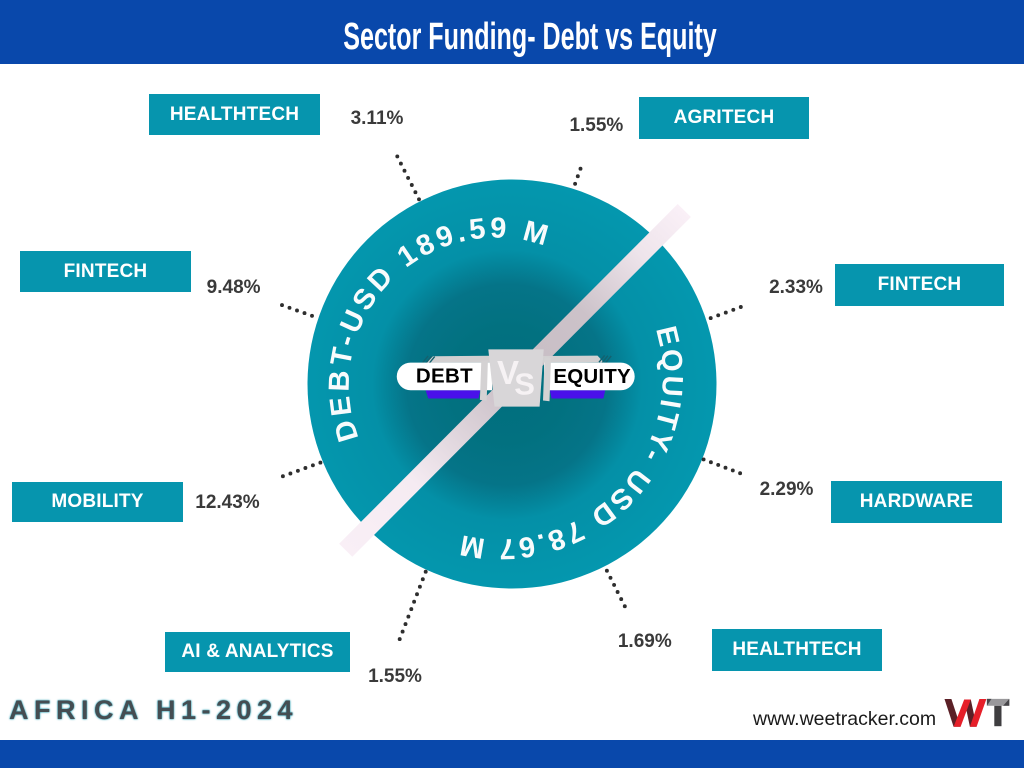 This screenshot has height=768, width=1024. What do you see at coordinates (508, 372) in the screenshot?
I see `svg-text: V` at bounding box center [508, 372].